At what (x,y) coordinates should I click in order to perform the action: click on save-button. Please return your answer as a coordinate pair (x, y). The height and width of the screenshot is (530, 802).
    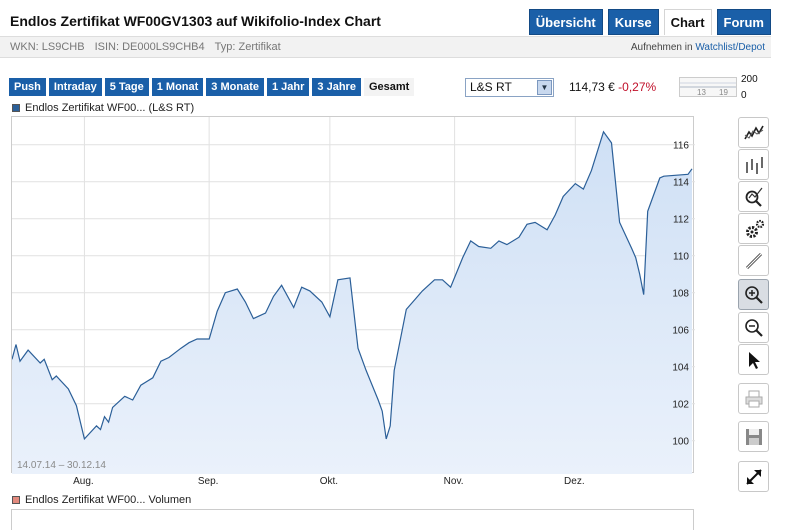
    Looking at the image, I should click on (753, 436).